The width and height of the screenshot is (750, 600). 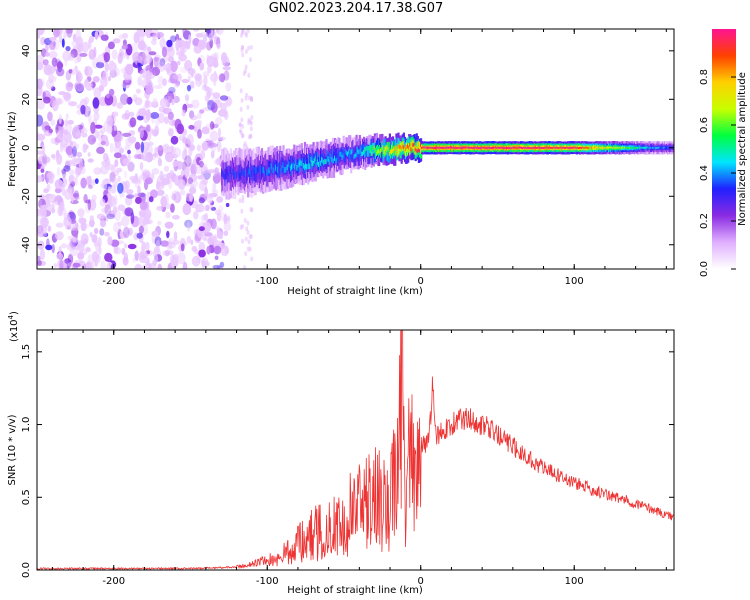 I want to click on colorbar-tick-label: 0.0, so click(x=704, y=269).